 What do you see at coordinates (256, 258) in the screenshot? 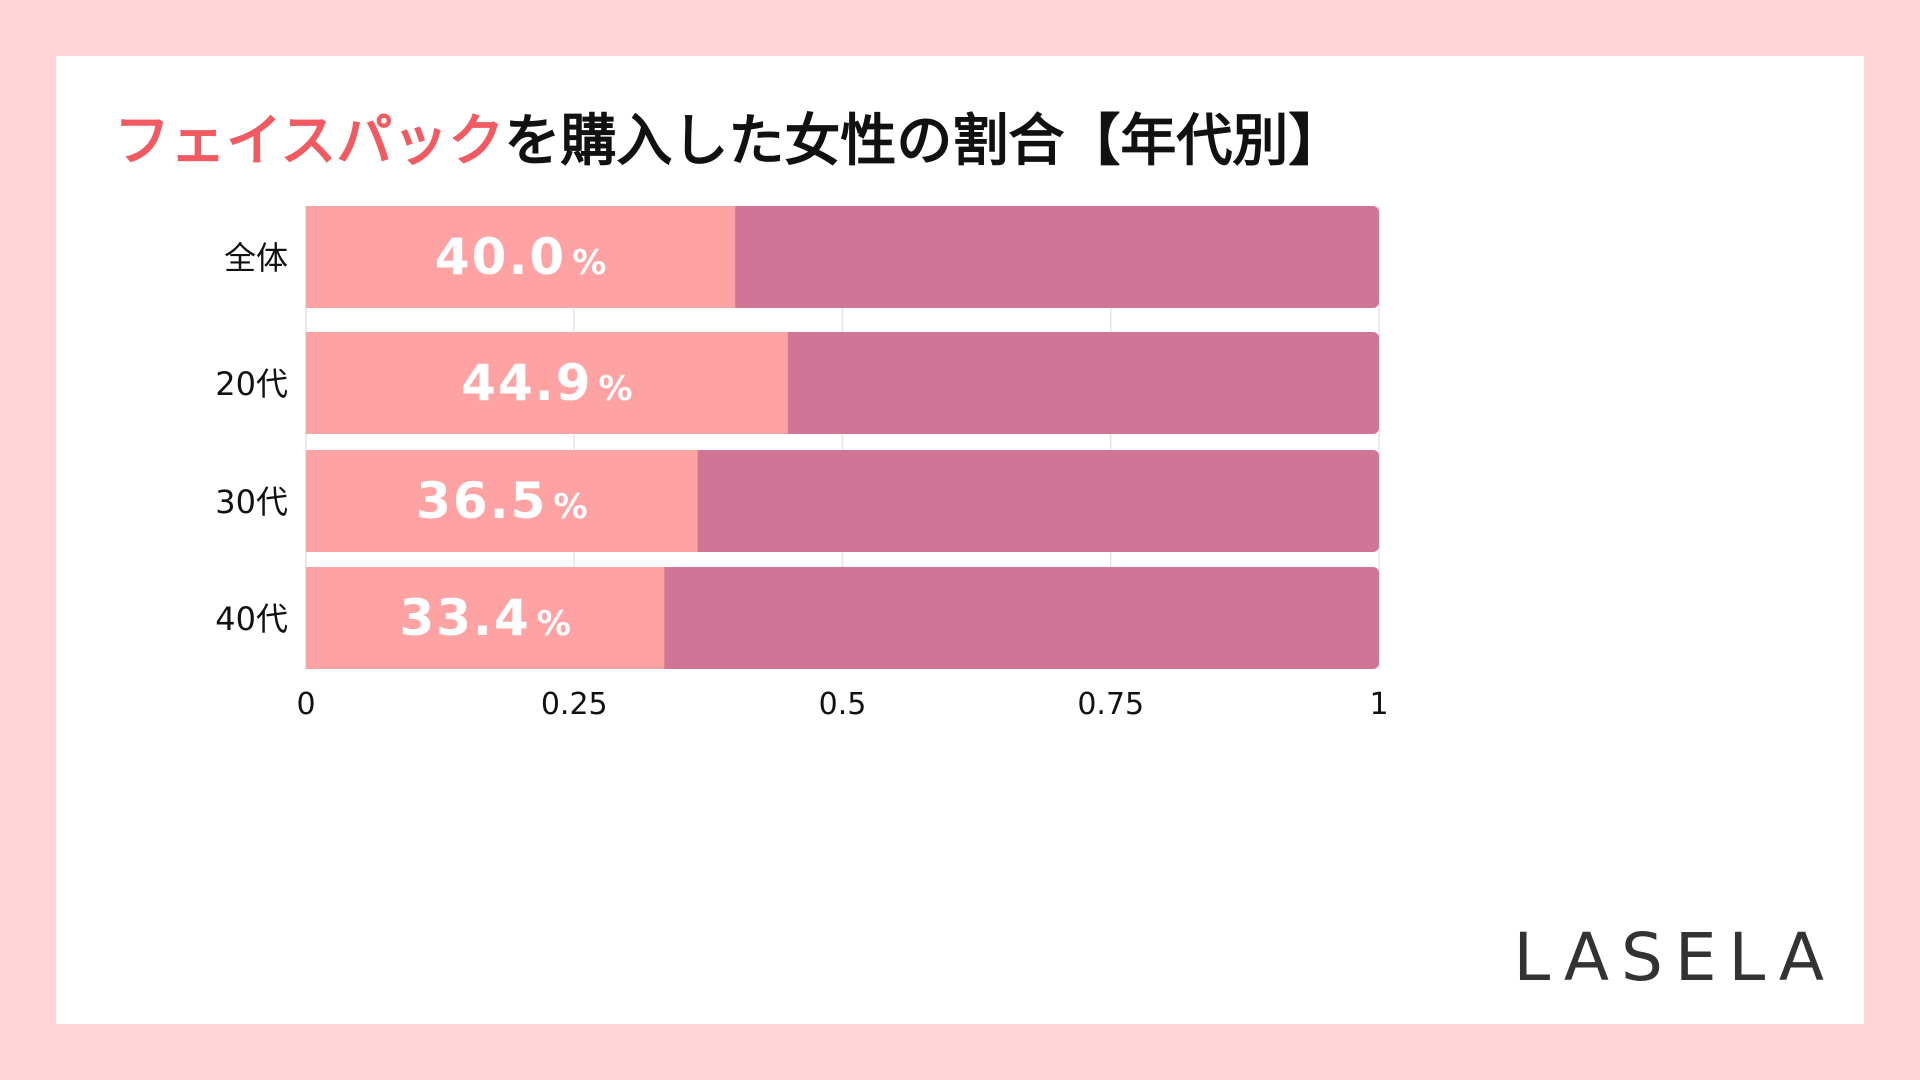
I see `category-label: 全体` at bounding box center [256, 258].